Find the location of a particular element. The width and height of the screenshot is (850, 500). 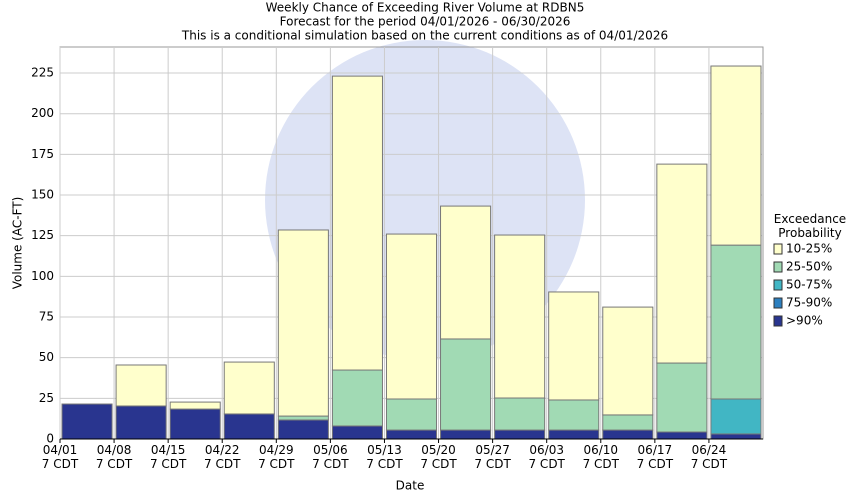

x-tick-label: 06/17 7 CDT is located at coordinates (655, 457).